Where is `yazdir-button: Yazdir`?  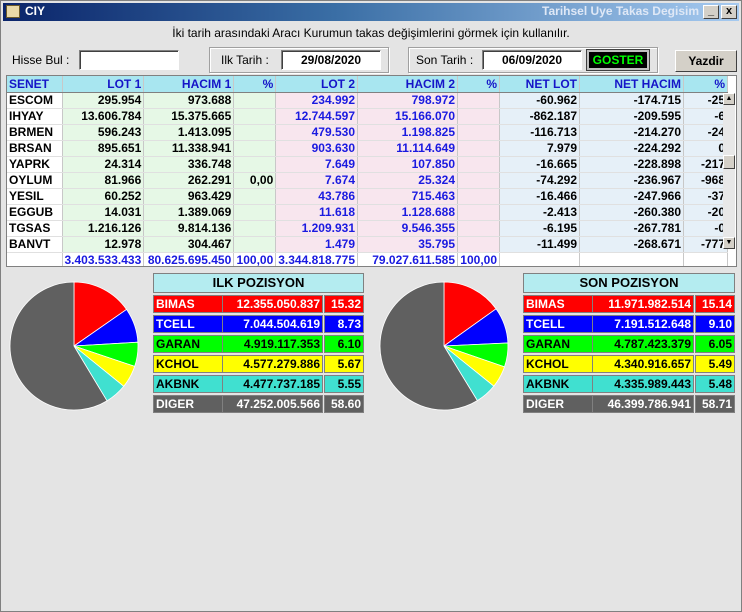
yazdir-button: Yazdir is located at coordinates (706, 61).